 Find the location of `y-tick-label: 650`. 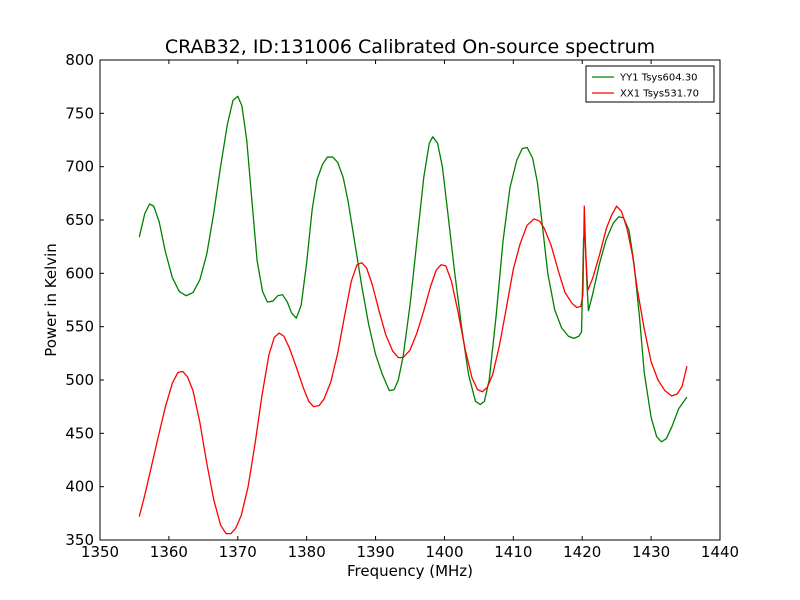

y-tick-label: 650 is located at coordinates (79, 220).